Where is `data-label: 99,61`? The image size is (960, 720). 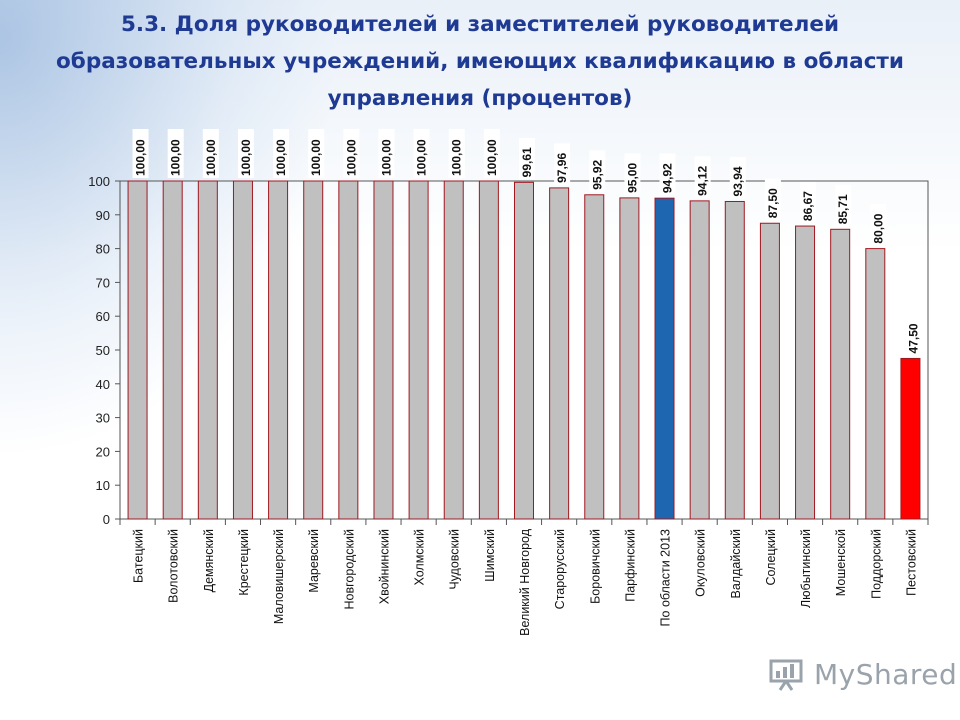
data-label: 99,61 is located at coordinates (527, 162).